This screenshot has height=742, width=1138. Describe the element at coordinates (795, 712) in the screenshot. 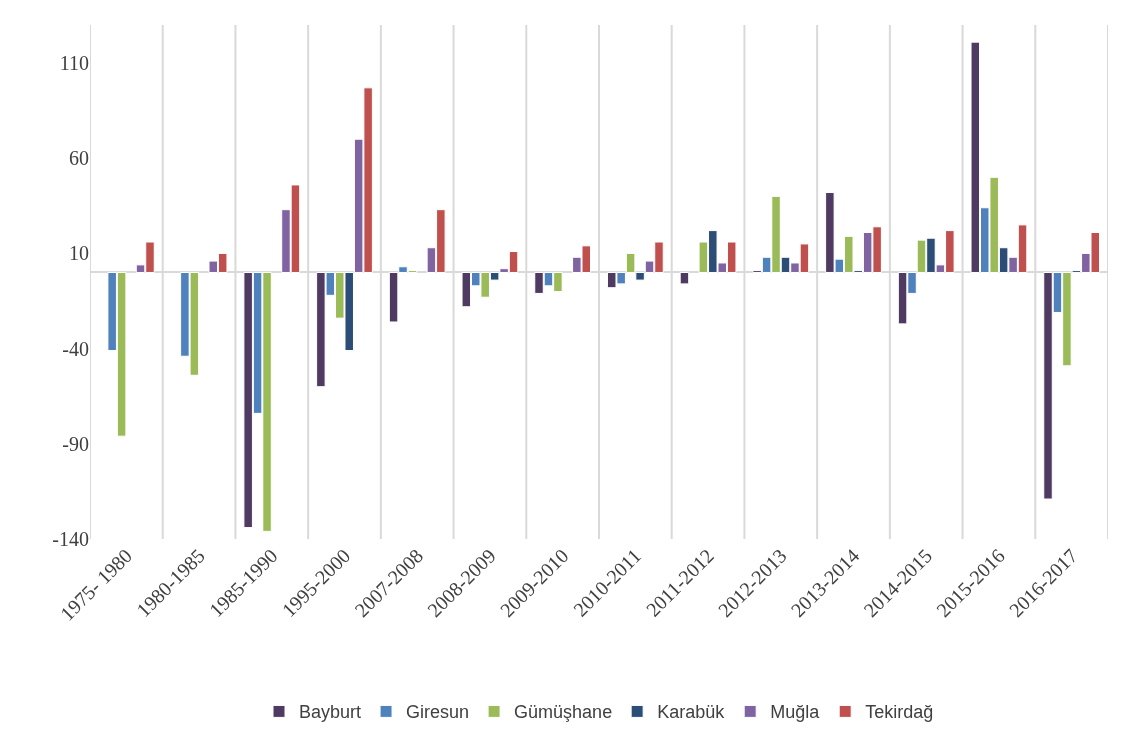

I see `legend-label: Muğla` at that location.